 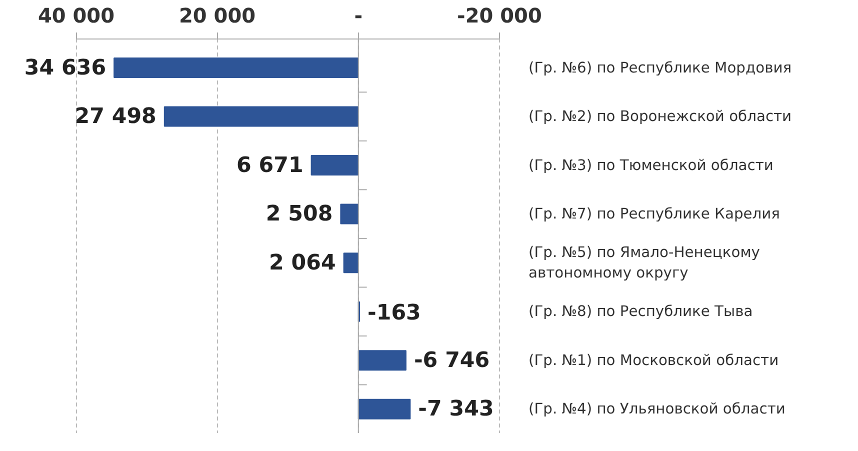 I want to click on y-tick-label: (Гр. №4) по Ульяновской области, so click(x=657, y=409).